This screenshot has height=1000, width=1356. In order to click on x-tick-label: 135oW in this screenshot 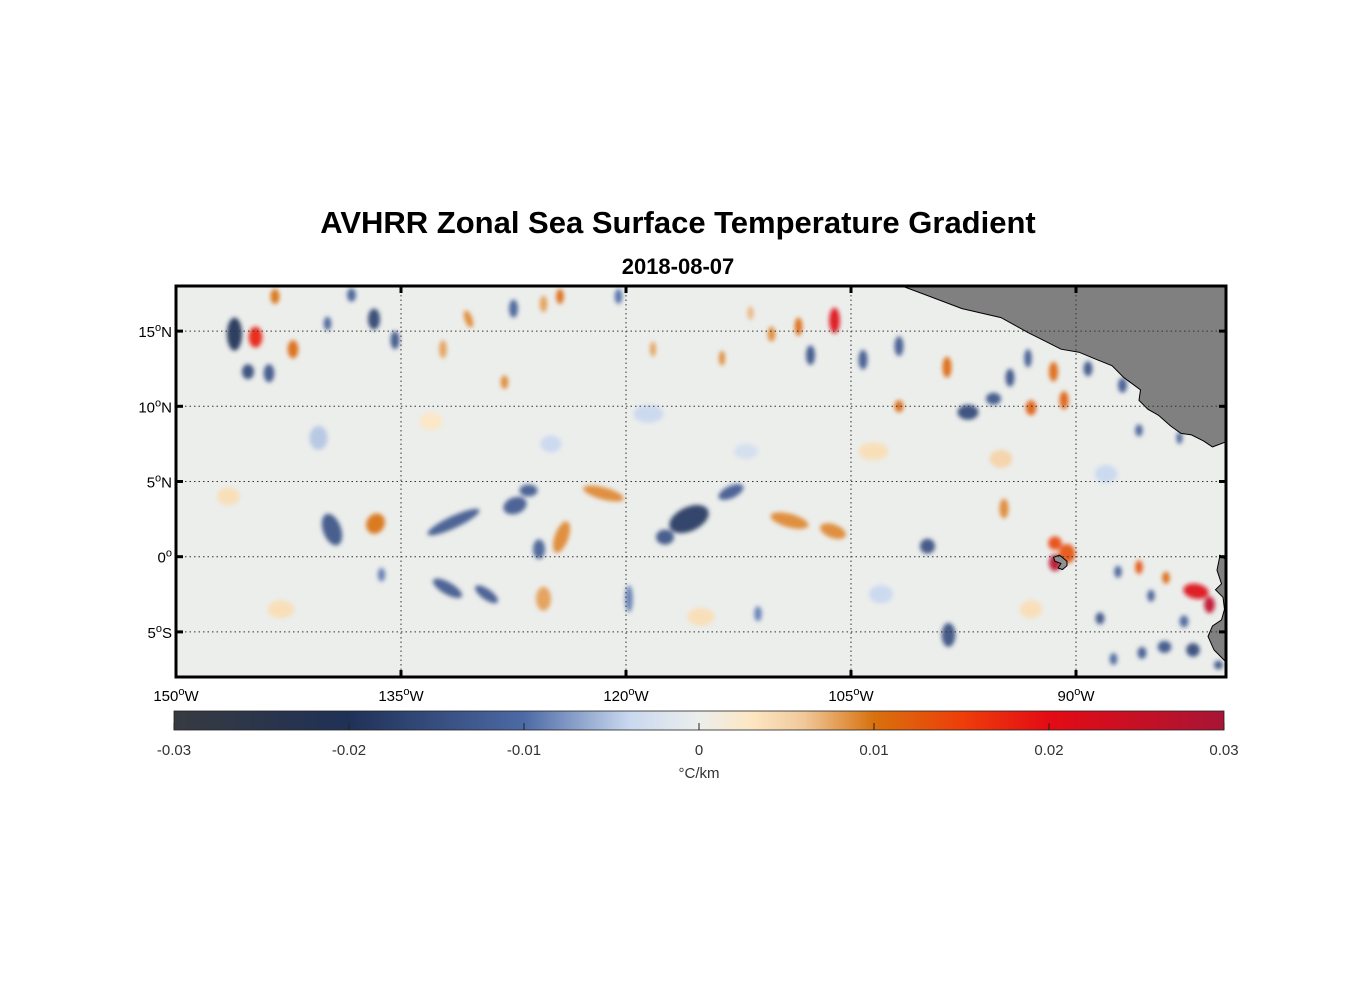, I will do `click(401, 695)`.